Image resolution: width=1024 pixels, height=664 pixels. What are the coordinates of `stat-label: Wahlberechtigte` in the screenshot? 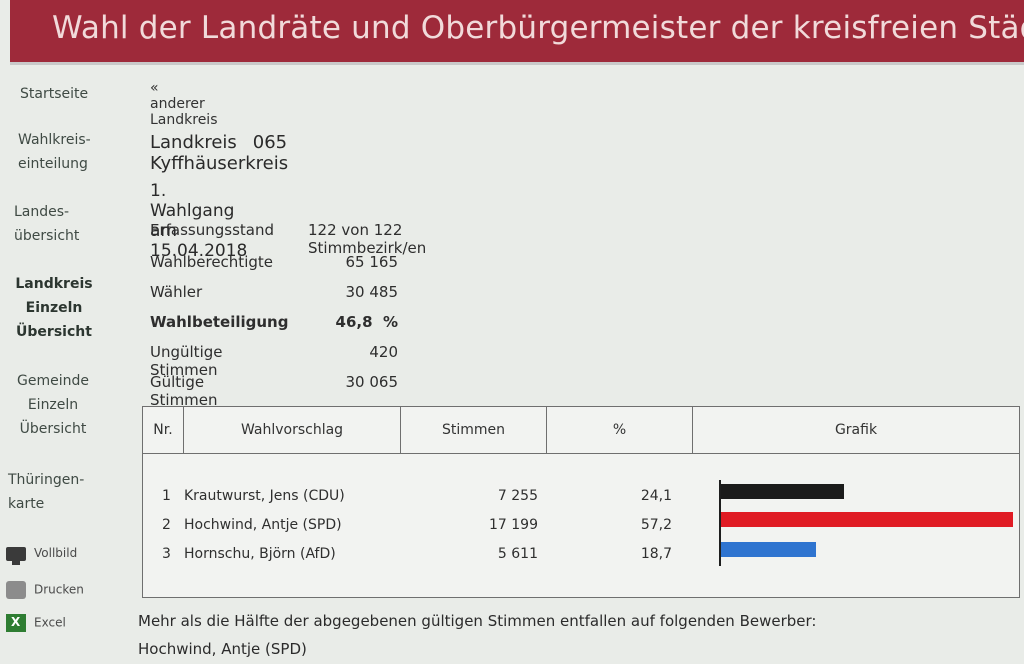 It's located at (211, 262).